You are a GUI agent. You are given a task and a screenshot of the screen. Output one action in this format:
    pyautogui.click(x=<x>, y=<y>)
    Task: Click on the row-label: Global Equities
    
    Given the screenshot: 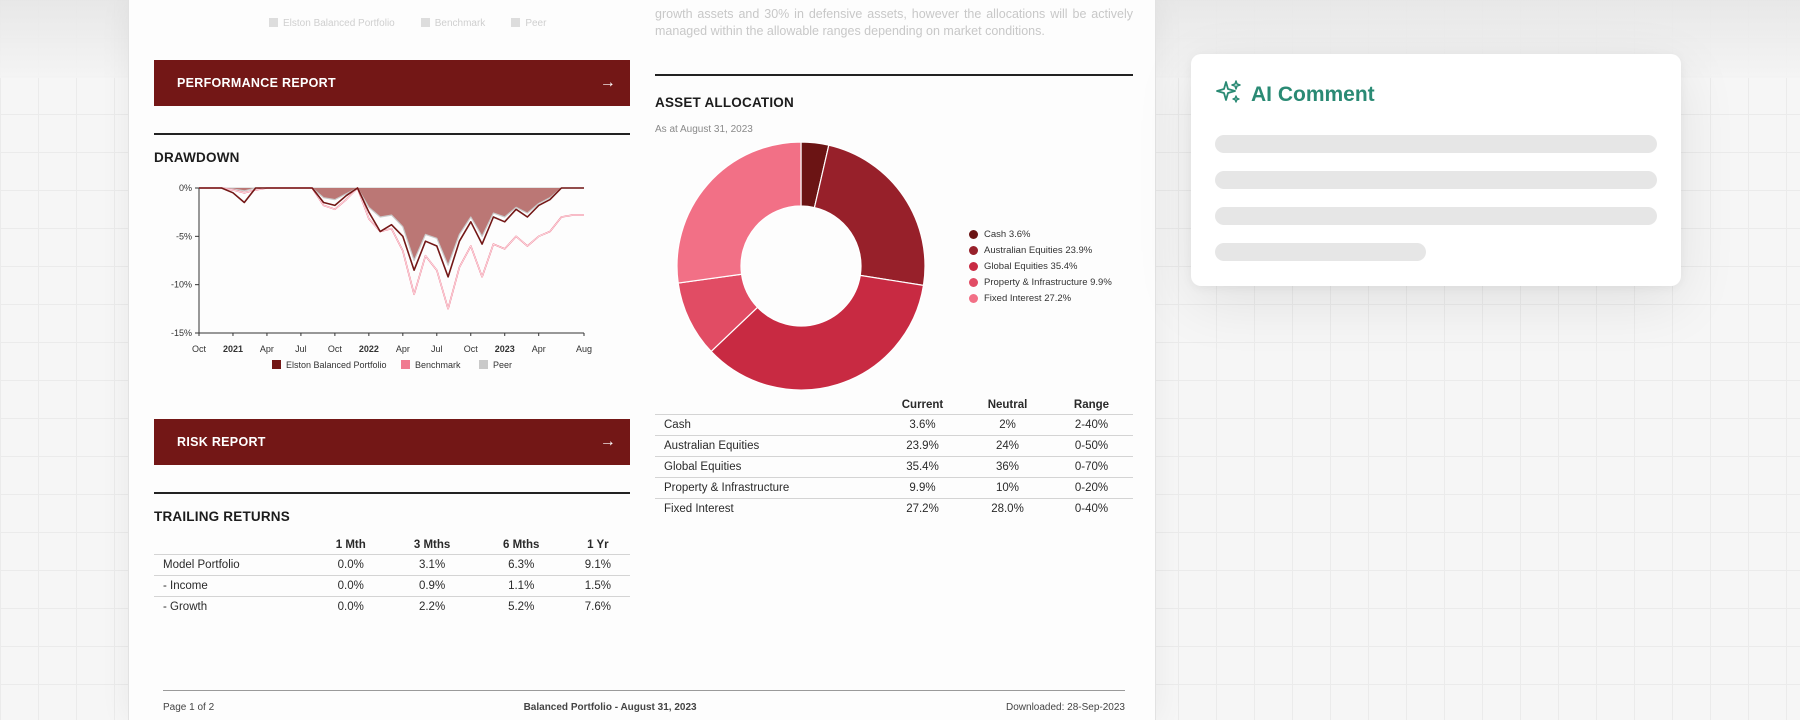 What is the action you would take?
    pyautogui.click(x=767, y=467)
    